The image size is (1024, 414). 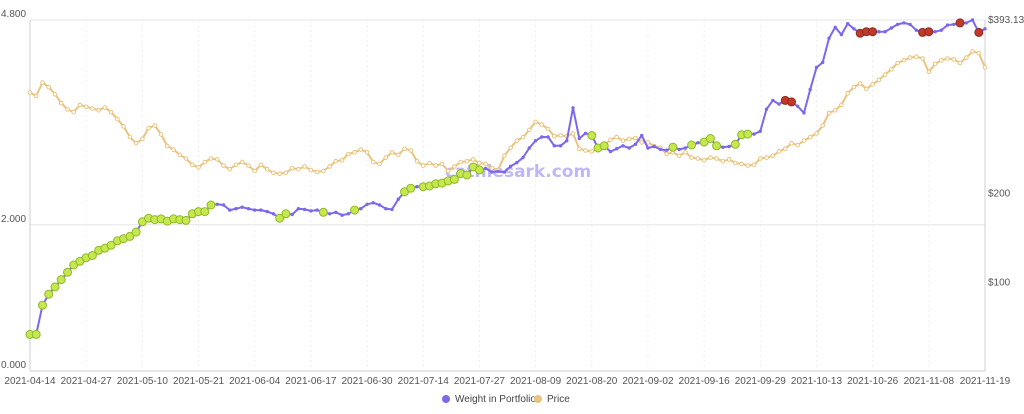 I want to click on x-tick-label: 2021-06-30, so click(x=367, y=381).